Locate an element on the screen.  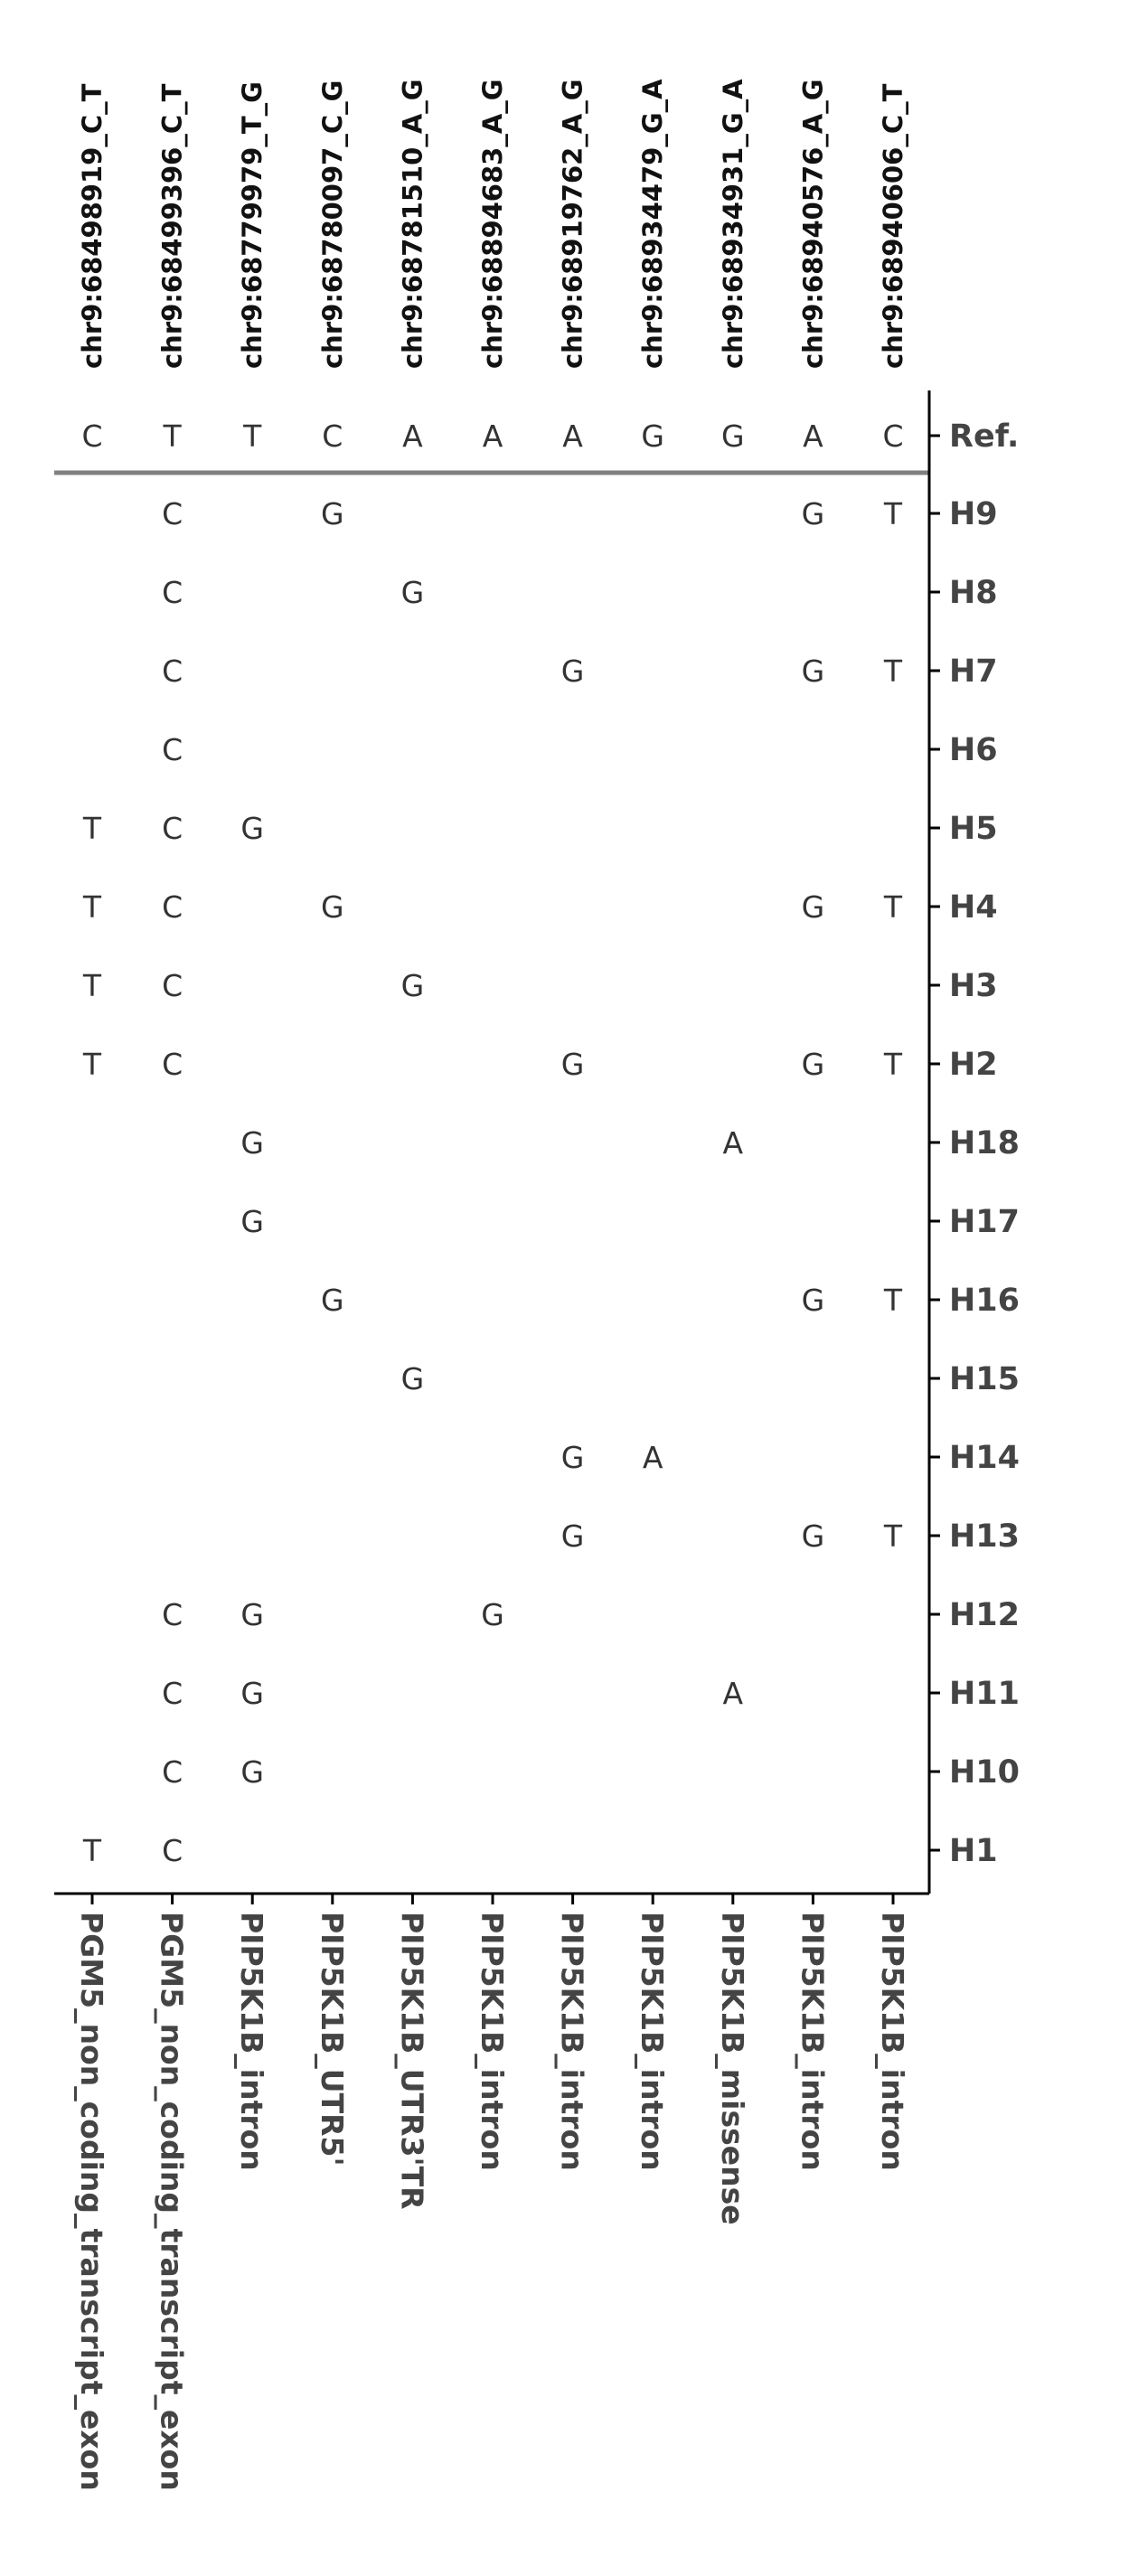
snp-label: chr9:68498919_C_T is located at coordinates (92, 226).